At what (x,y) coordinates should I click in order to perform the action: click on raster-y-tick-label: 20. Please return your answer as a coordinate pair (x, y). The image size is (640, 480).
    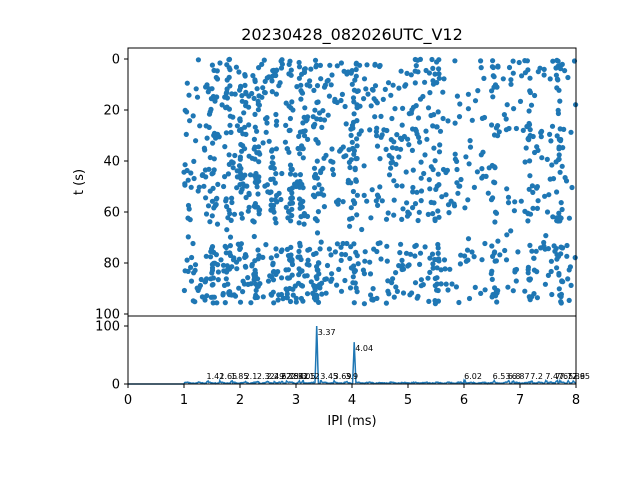
    Looking at the image, I should click on (111, 111).